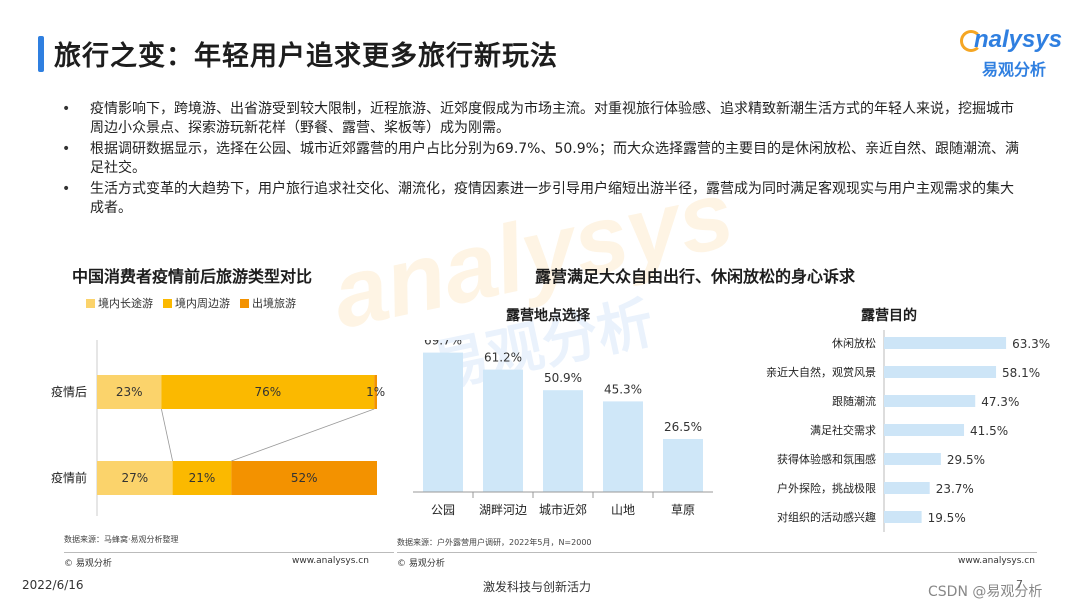  I want to click on segment-value-label: 1%, so click(375, 392).